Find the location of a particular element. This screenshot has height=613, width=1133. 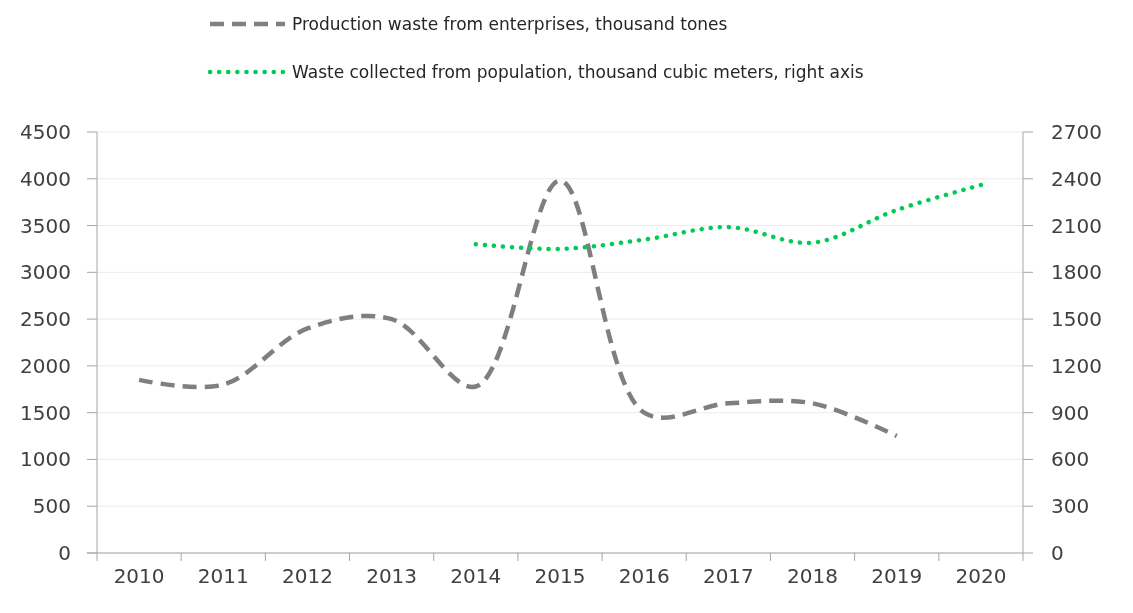

x-tick-label: 2019 is located at coordinates (897, 576).